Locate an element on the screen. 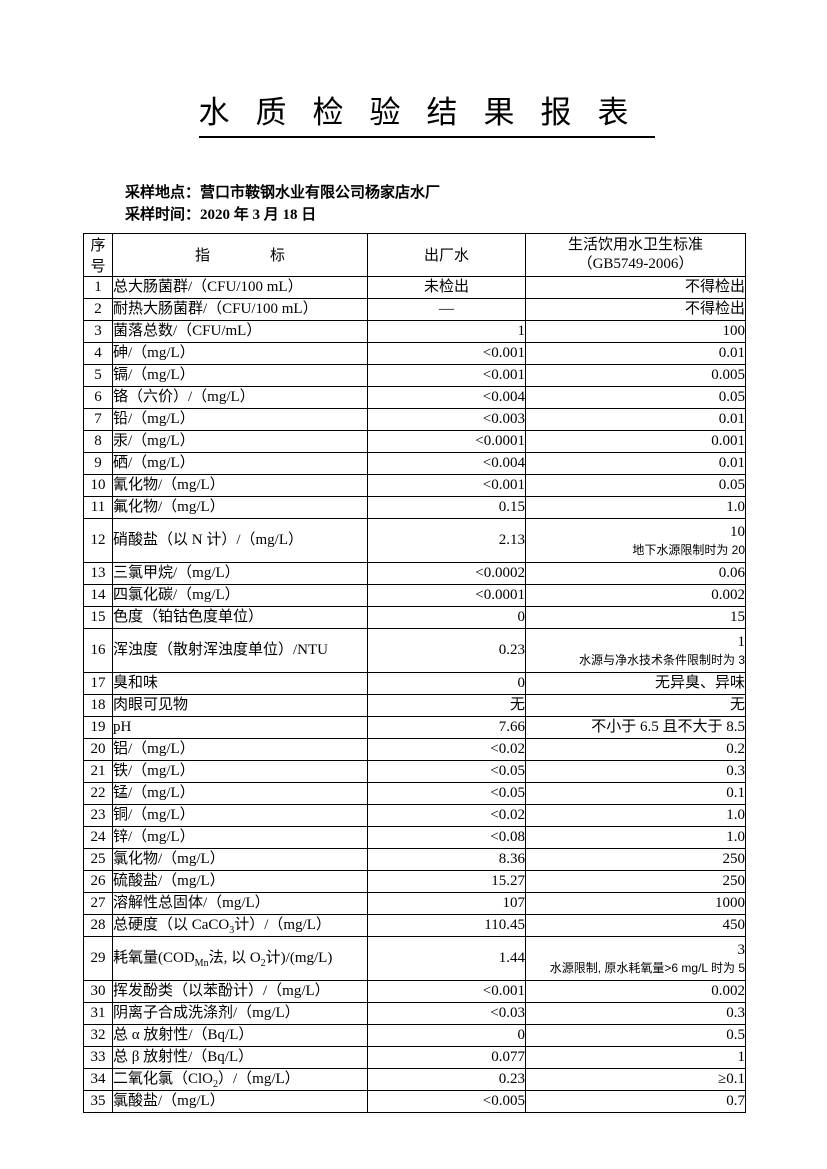 The height and width of the screenshot is (1169, 827). row-indicator: 总 α 放射性/（Bq/L） is located at coordinates (240, 1035).